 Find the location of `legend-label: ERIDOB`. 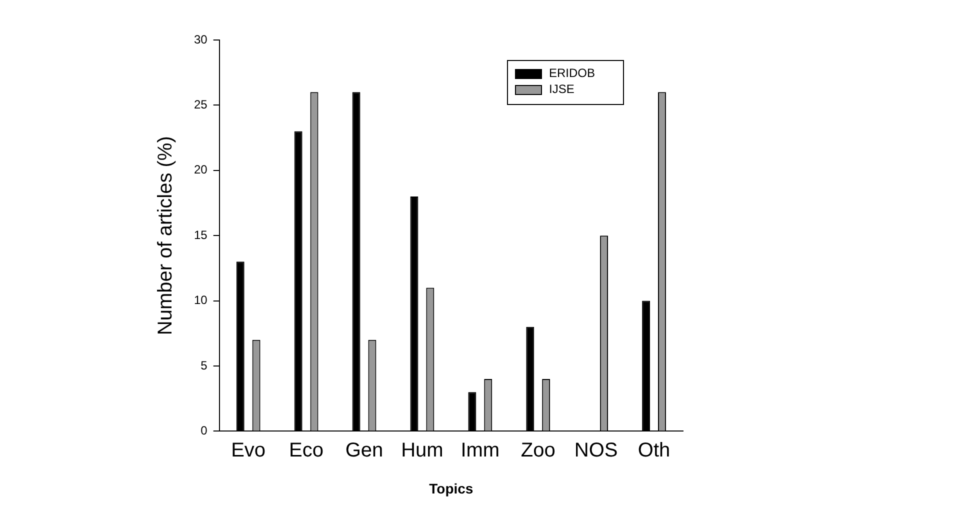

legend-label: ERIDOB is located at coordinates (572, 73).